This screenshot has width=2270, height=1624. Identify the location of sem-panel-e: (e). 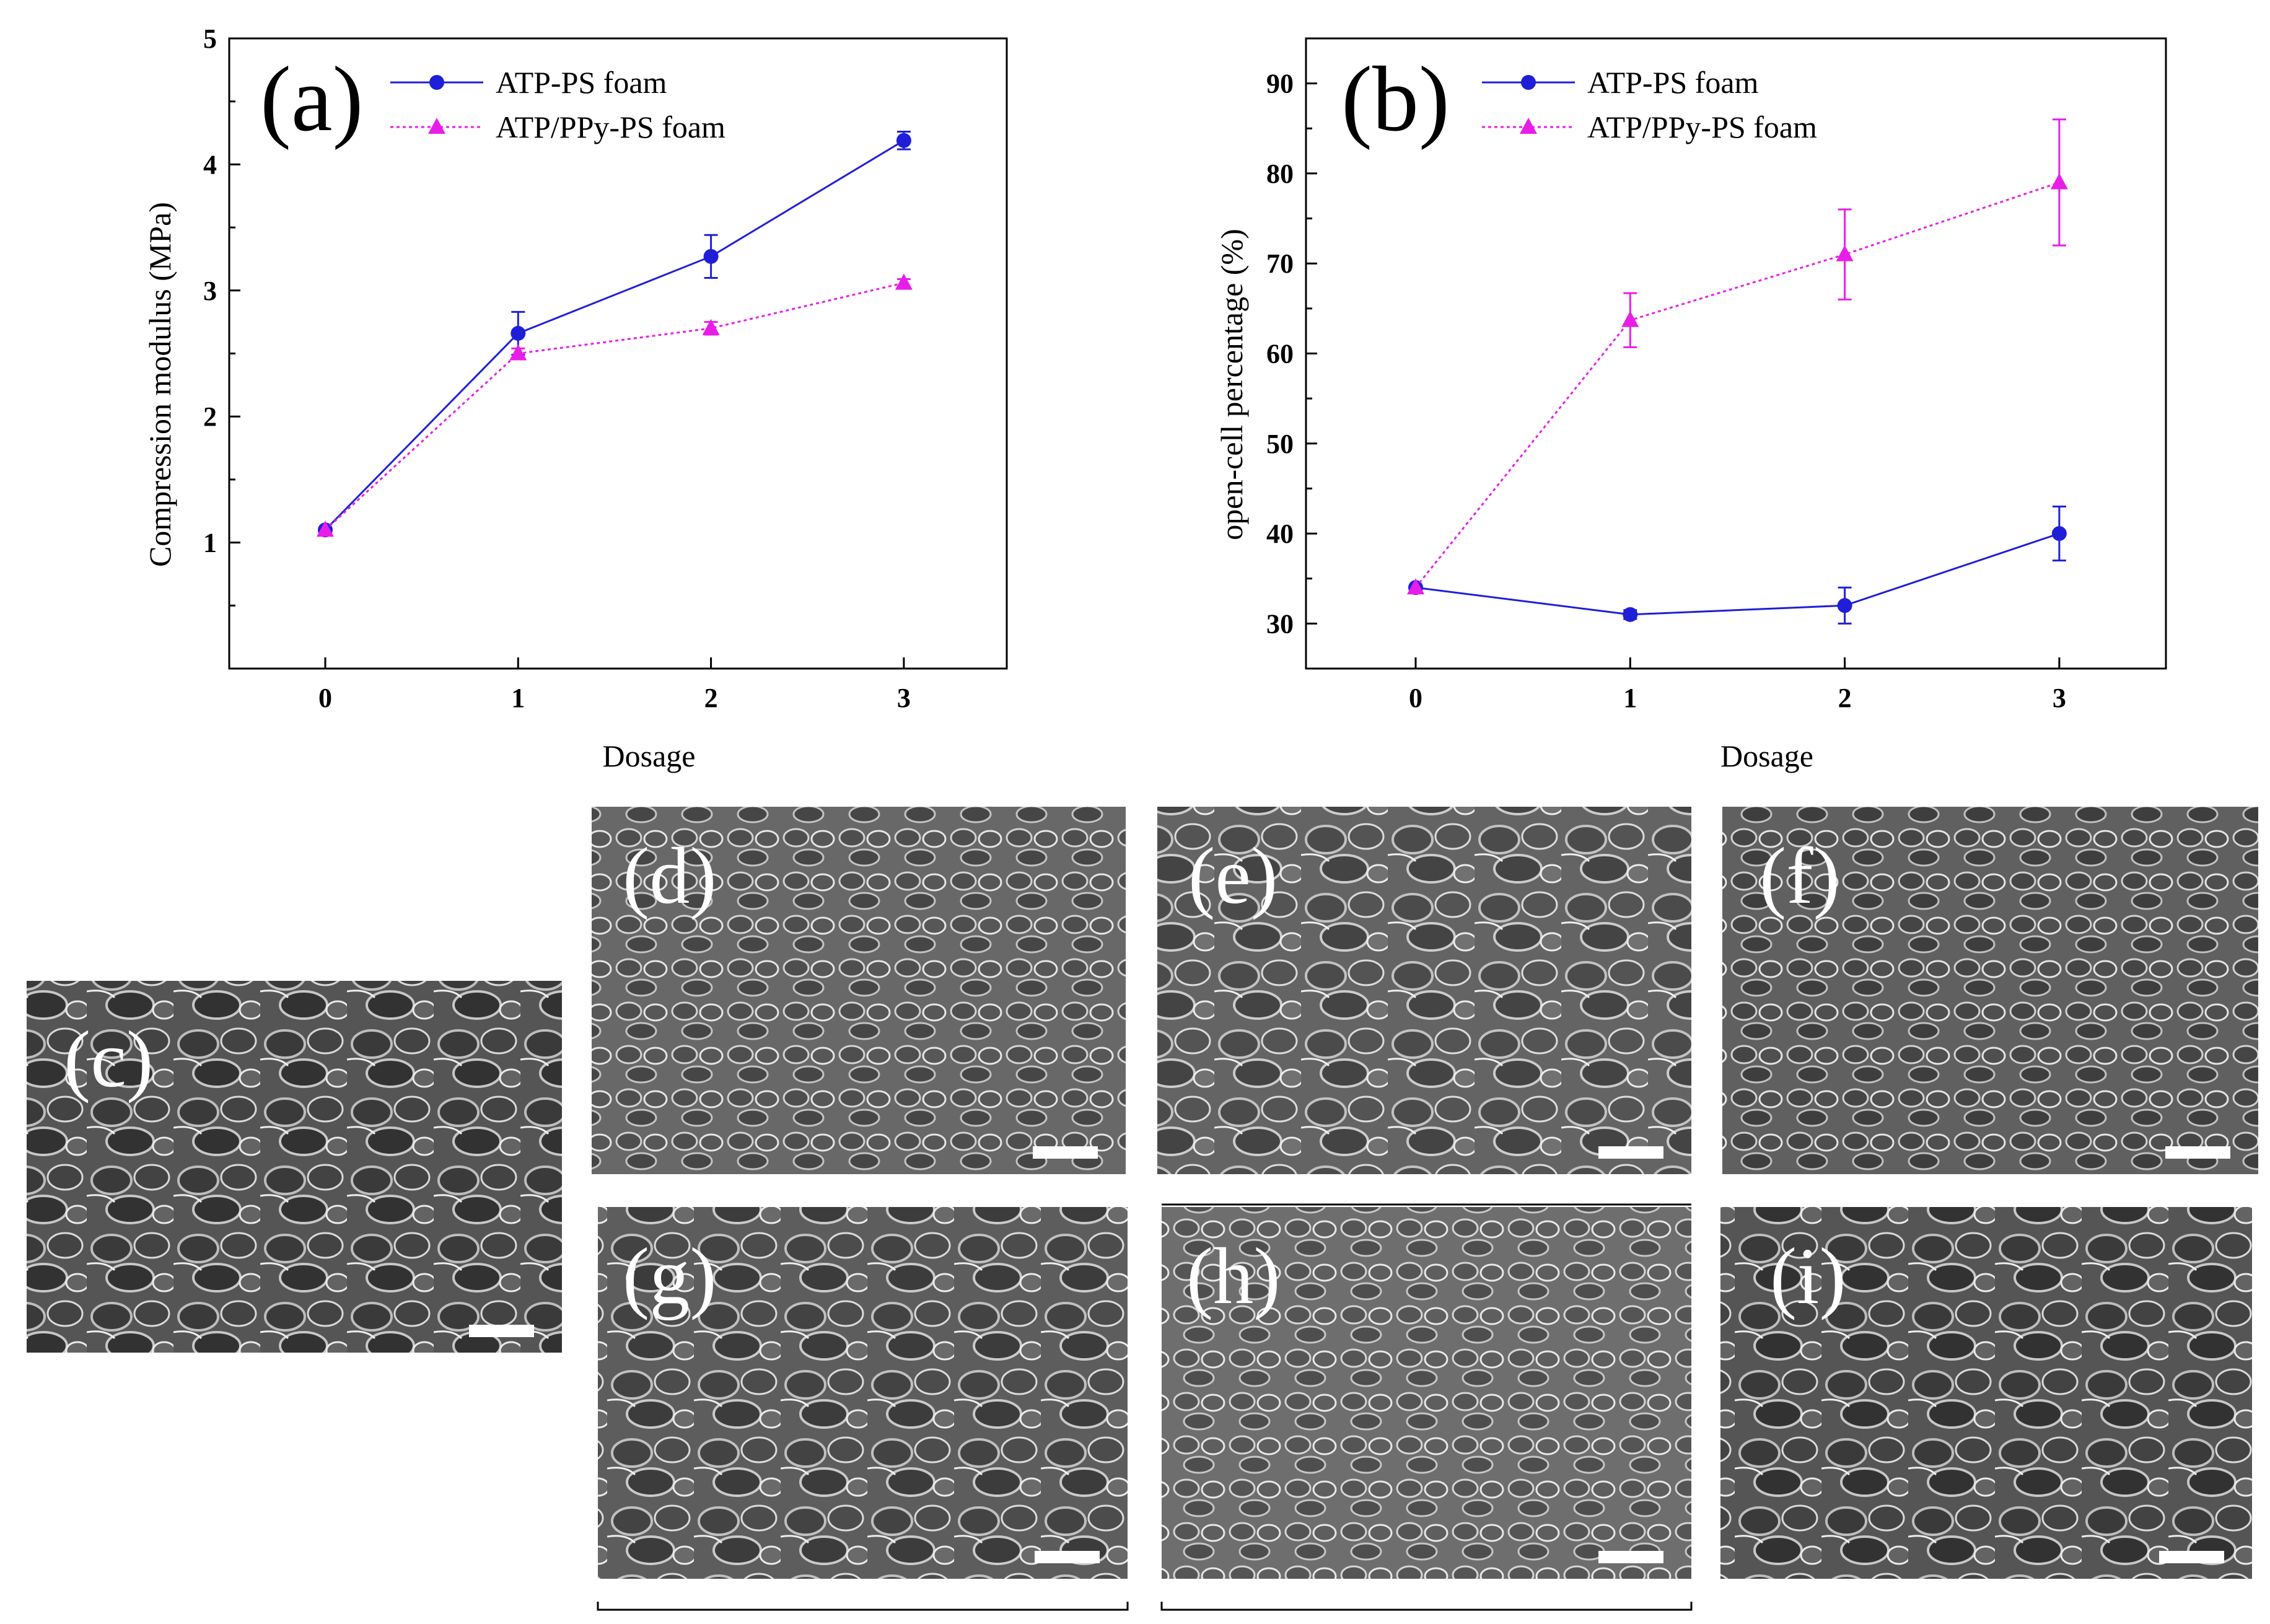
(1424, 990).